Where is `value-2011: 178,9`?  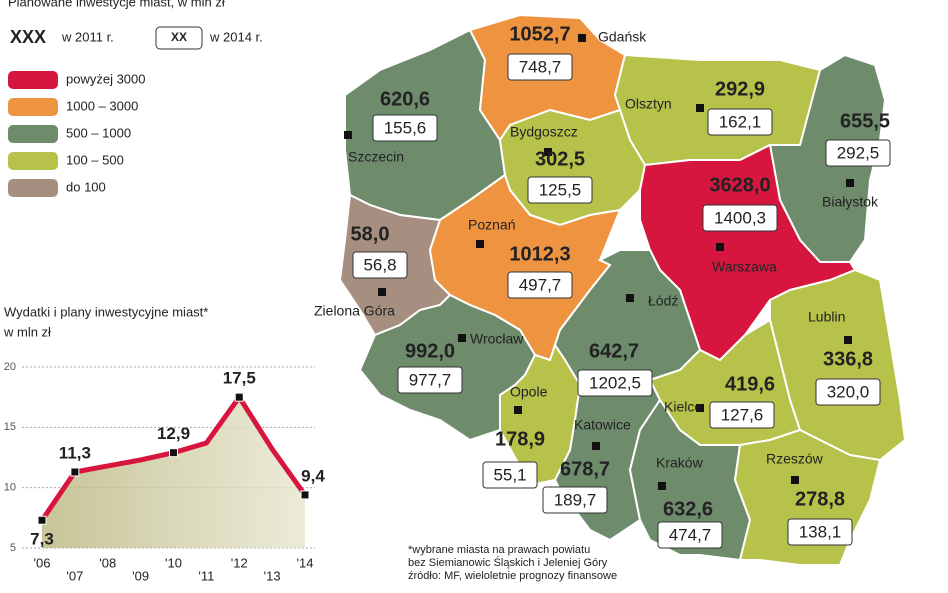
value-2011: 178,9 is located at coordinates (520, 439).